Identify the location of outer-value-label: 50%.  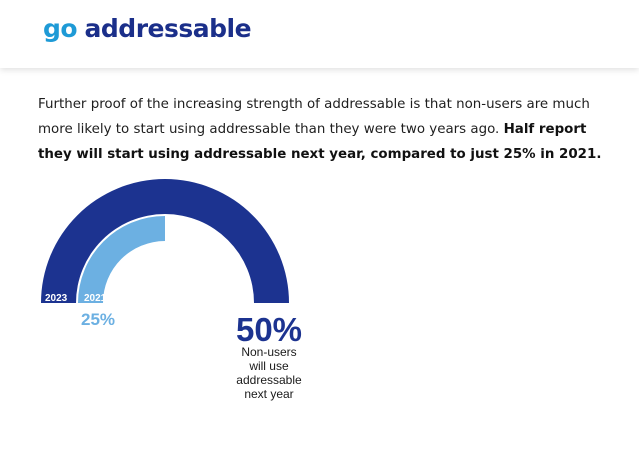
(269, 329).